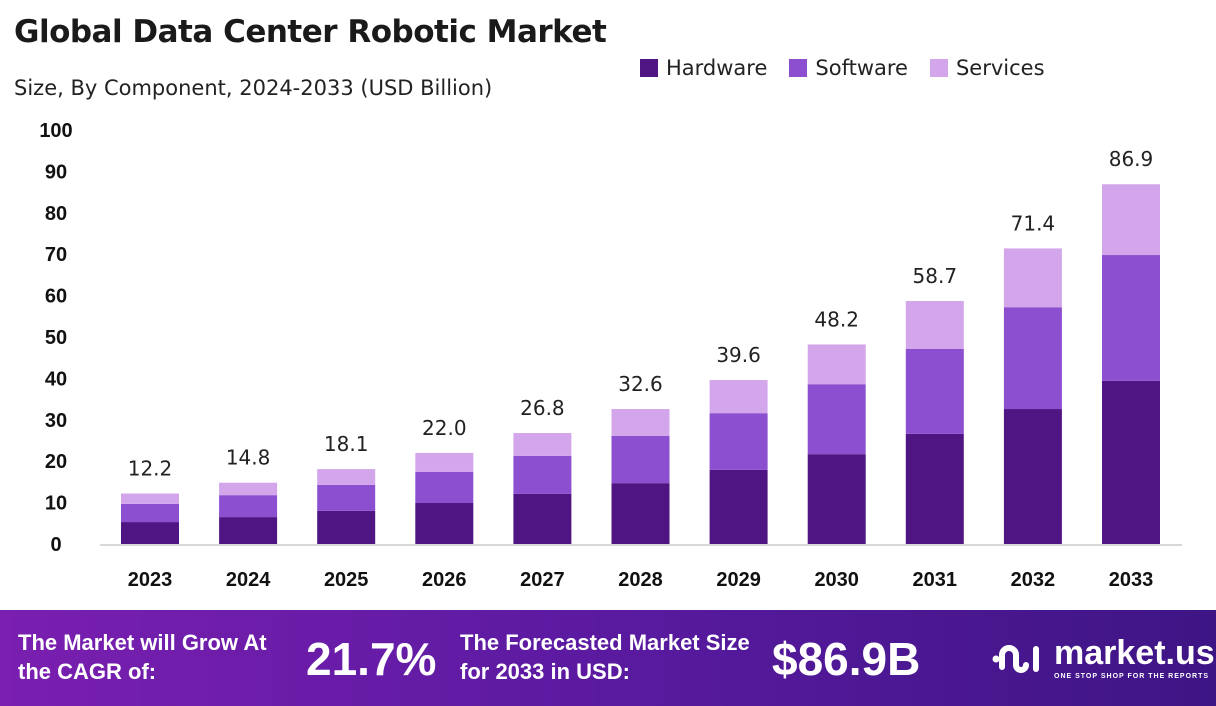 Image resolution: width=1216 pixels, height=706 pixels. I want to click on bar-segment-services-2023, so click(150, 498).